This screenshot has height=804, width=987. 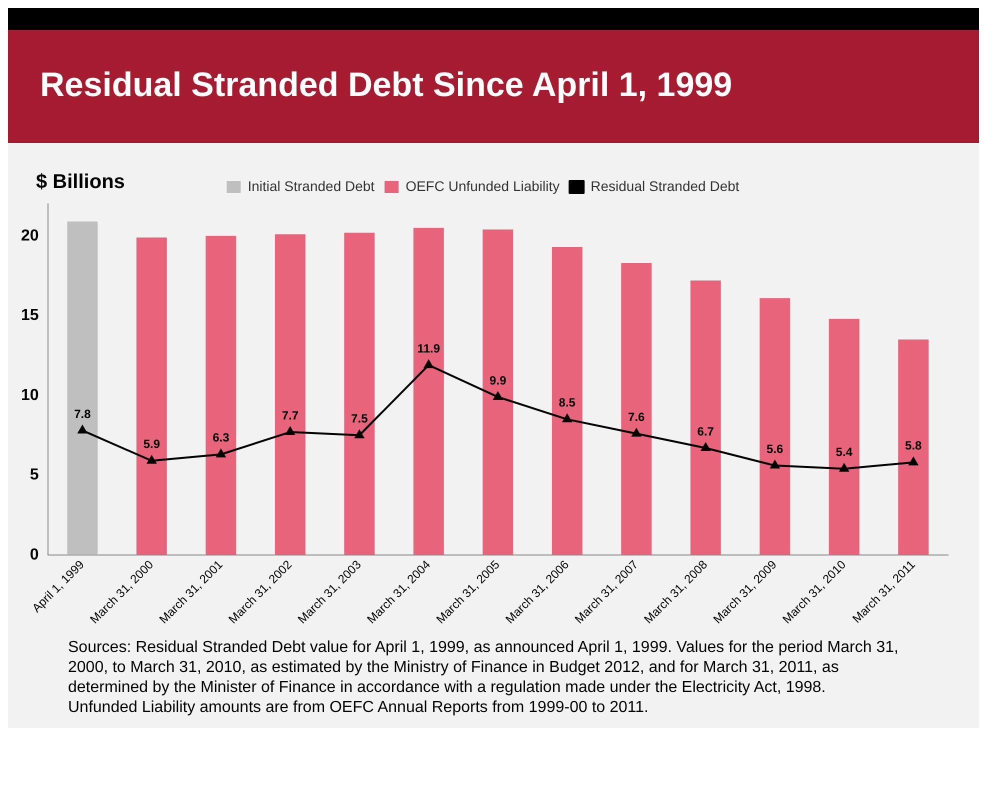 What do you see at coordinates (665, 186) in the screenshot?
I see `legend-label: Residual Stranded Debt` at bounding box center [665, 186].